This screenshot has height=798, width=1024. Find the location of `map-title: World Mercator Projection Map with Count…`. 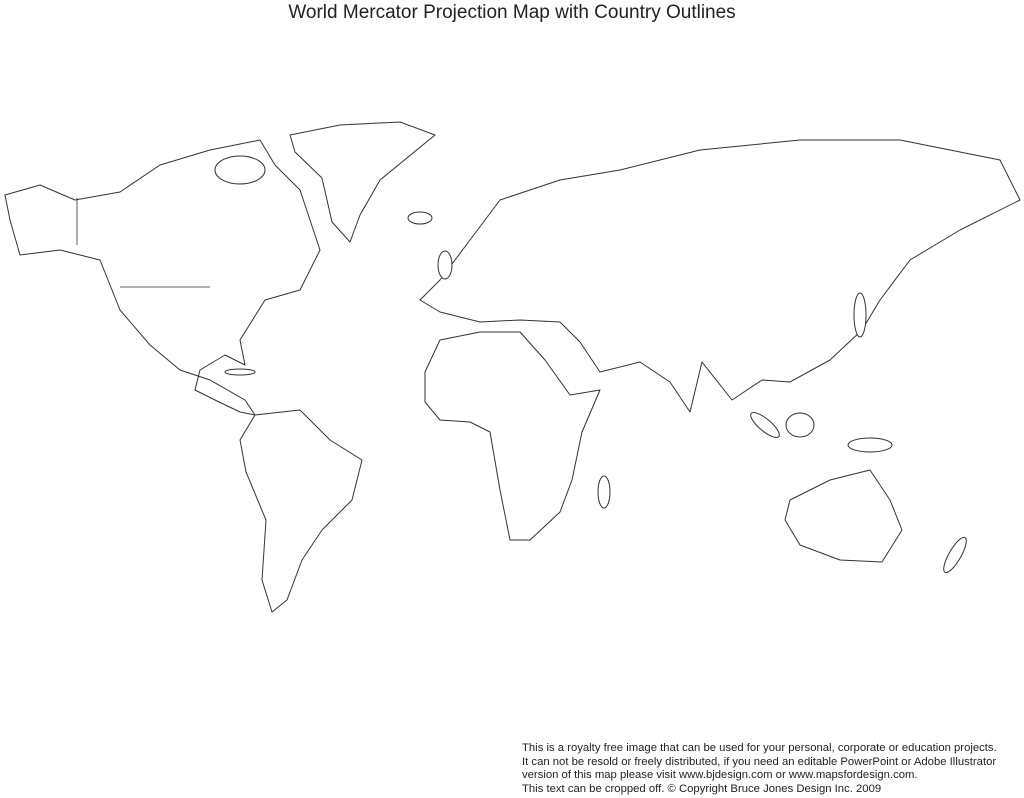

map-title: World Mercator Projection Map with Count… is located at coordinates (512, 12).